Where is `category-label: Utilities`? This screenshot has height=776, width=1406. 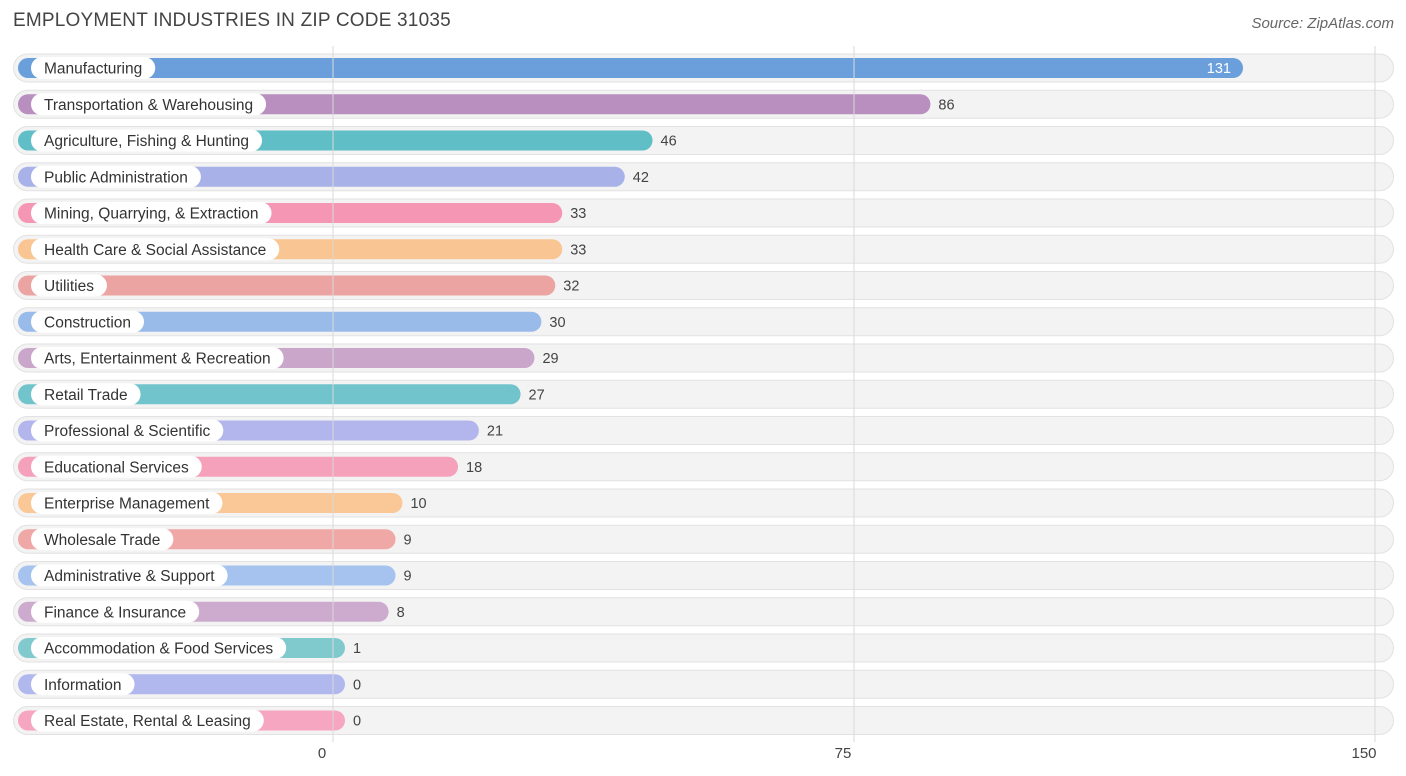 category-label: Utilities is located at coordinates (69, 286).